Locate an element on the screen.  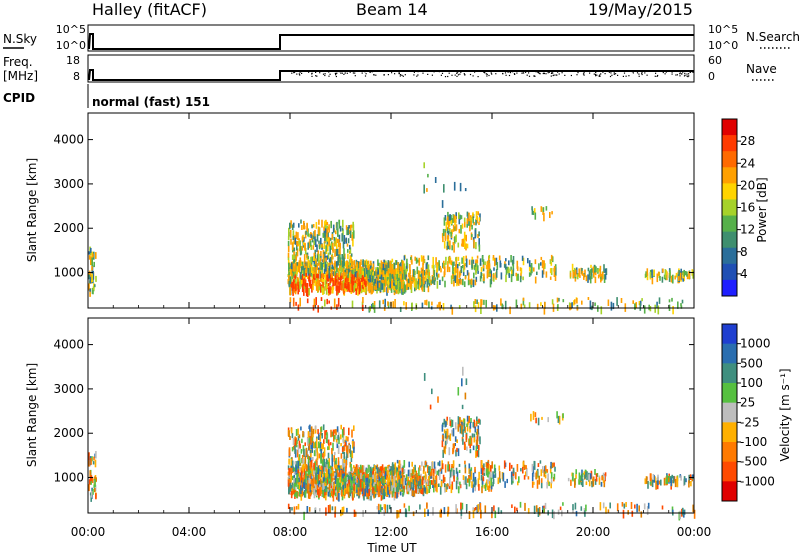
y-tick-label: 3000 is located at coordinates (68, 389).